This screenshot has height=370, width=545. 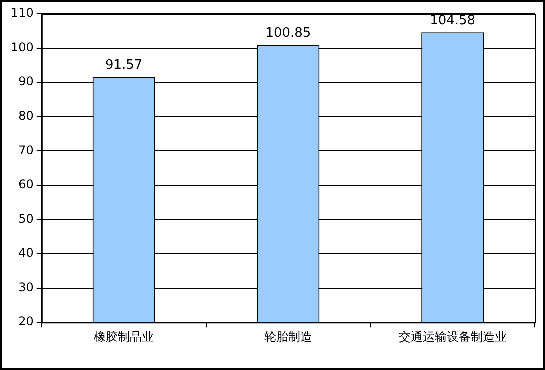 I want to click on y-tick-label: 30, so click(x=26, y=287).